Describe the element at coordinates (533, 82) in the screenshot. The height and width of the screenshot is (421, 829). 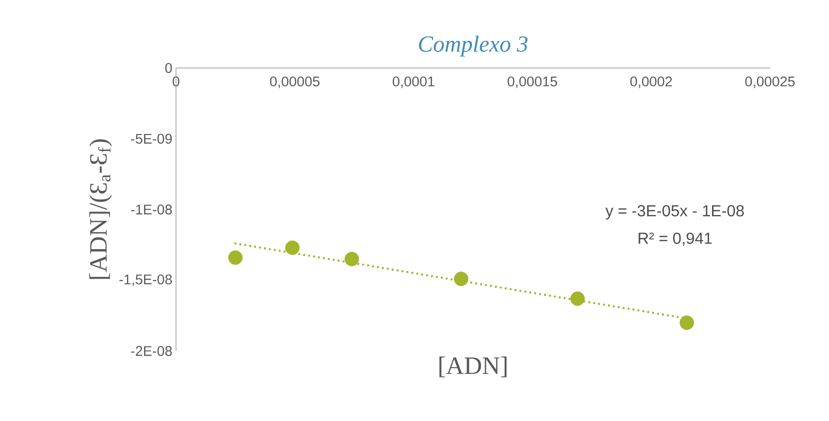
I see `x-tick-label: 0,00015` at that location.